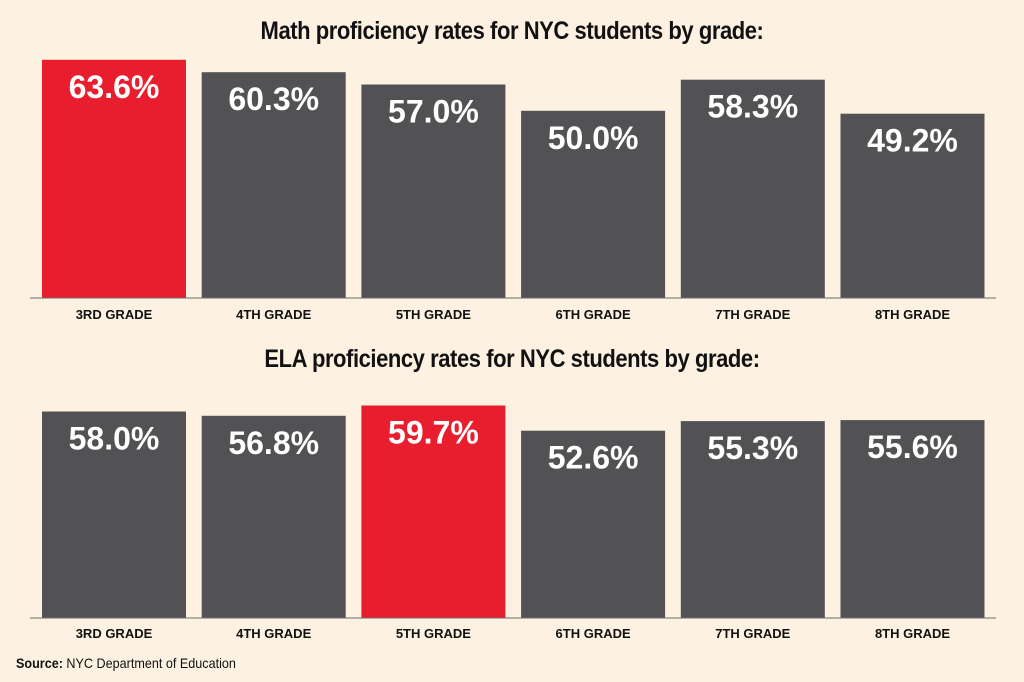  I want to click on math-bar-value-5: 58.3%, so click(752, 107).